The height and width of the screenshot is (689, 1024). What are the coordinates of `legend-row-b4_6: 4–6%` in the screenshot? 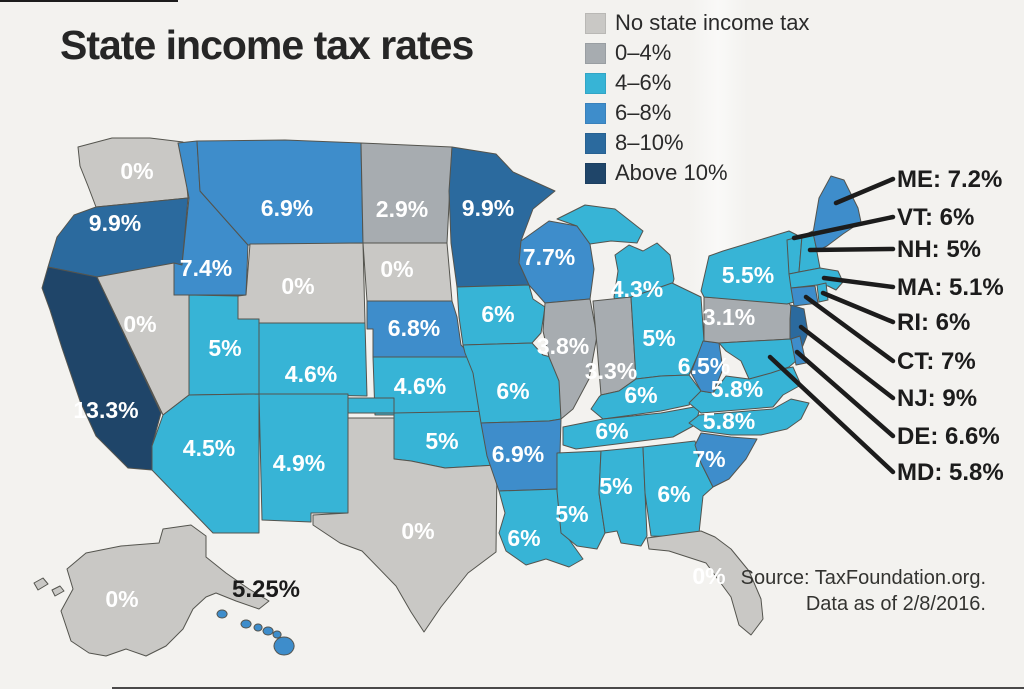 It's located at (697, 83).